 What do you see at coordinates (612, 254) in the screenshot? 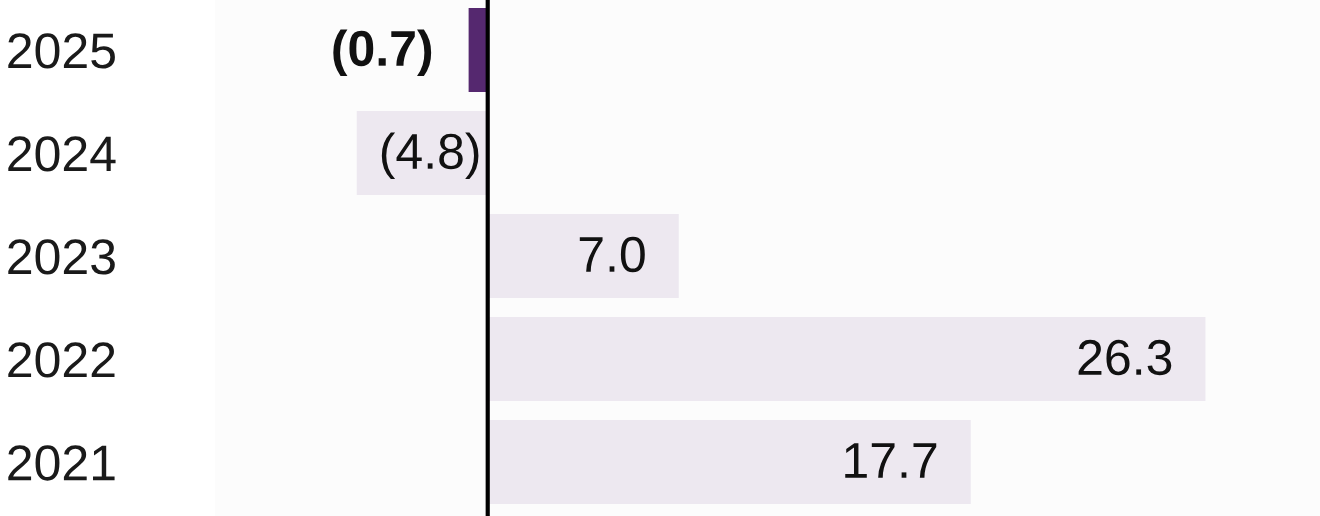
I see `data-label: 7.0` at bounding box center [612, 254].